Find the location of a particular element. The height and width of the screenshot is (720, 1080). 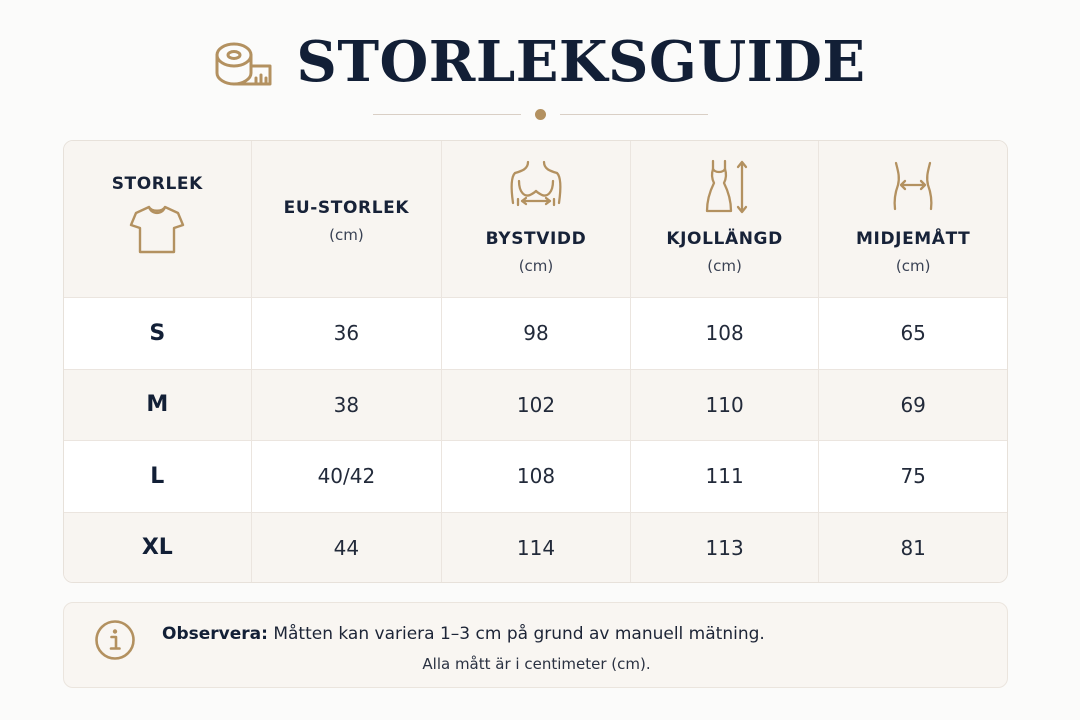

size-label: L is located at coordinates (157, 476).